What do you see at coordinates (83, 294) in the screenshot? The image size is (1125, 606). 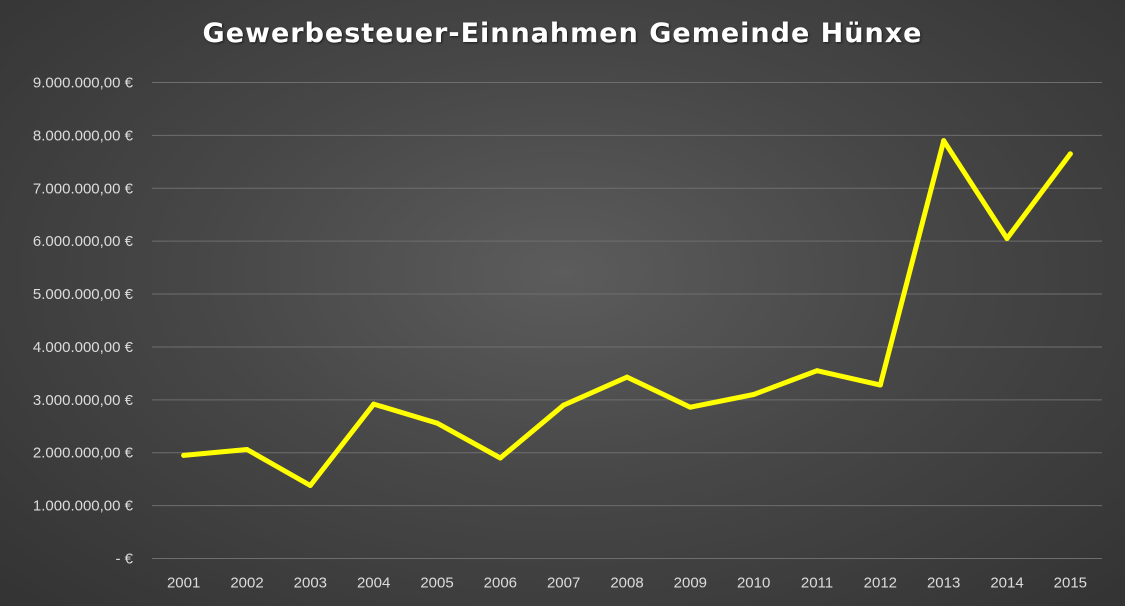 I see `y-tick-label: 5.000.000,00 €` at bounding box center [83, 294].